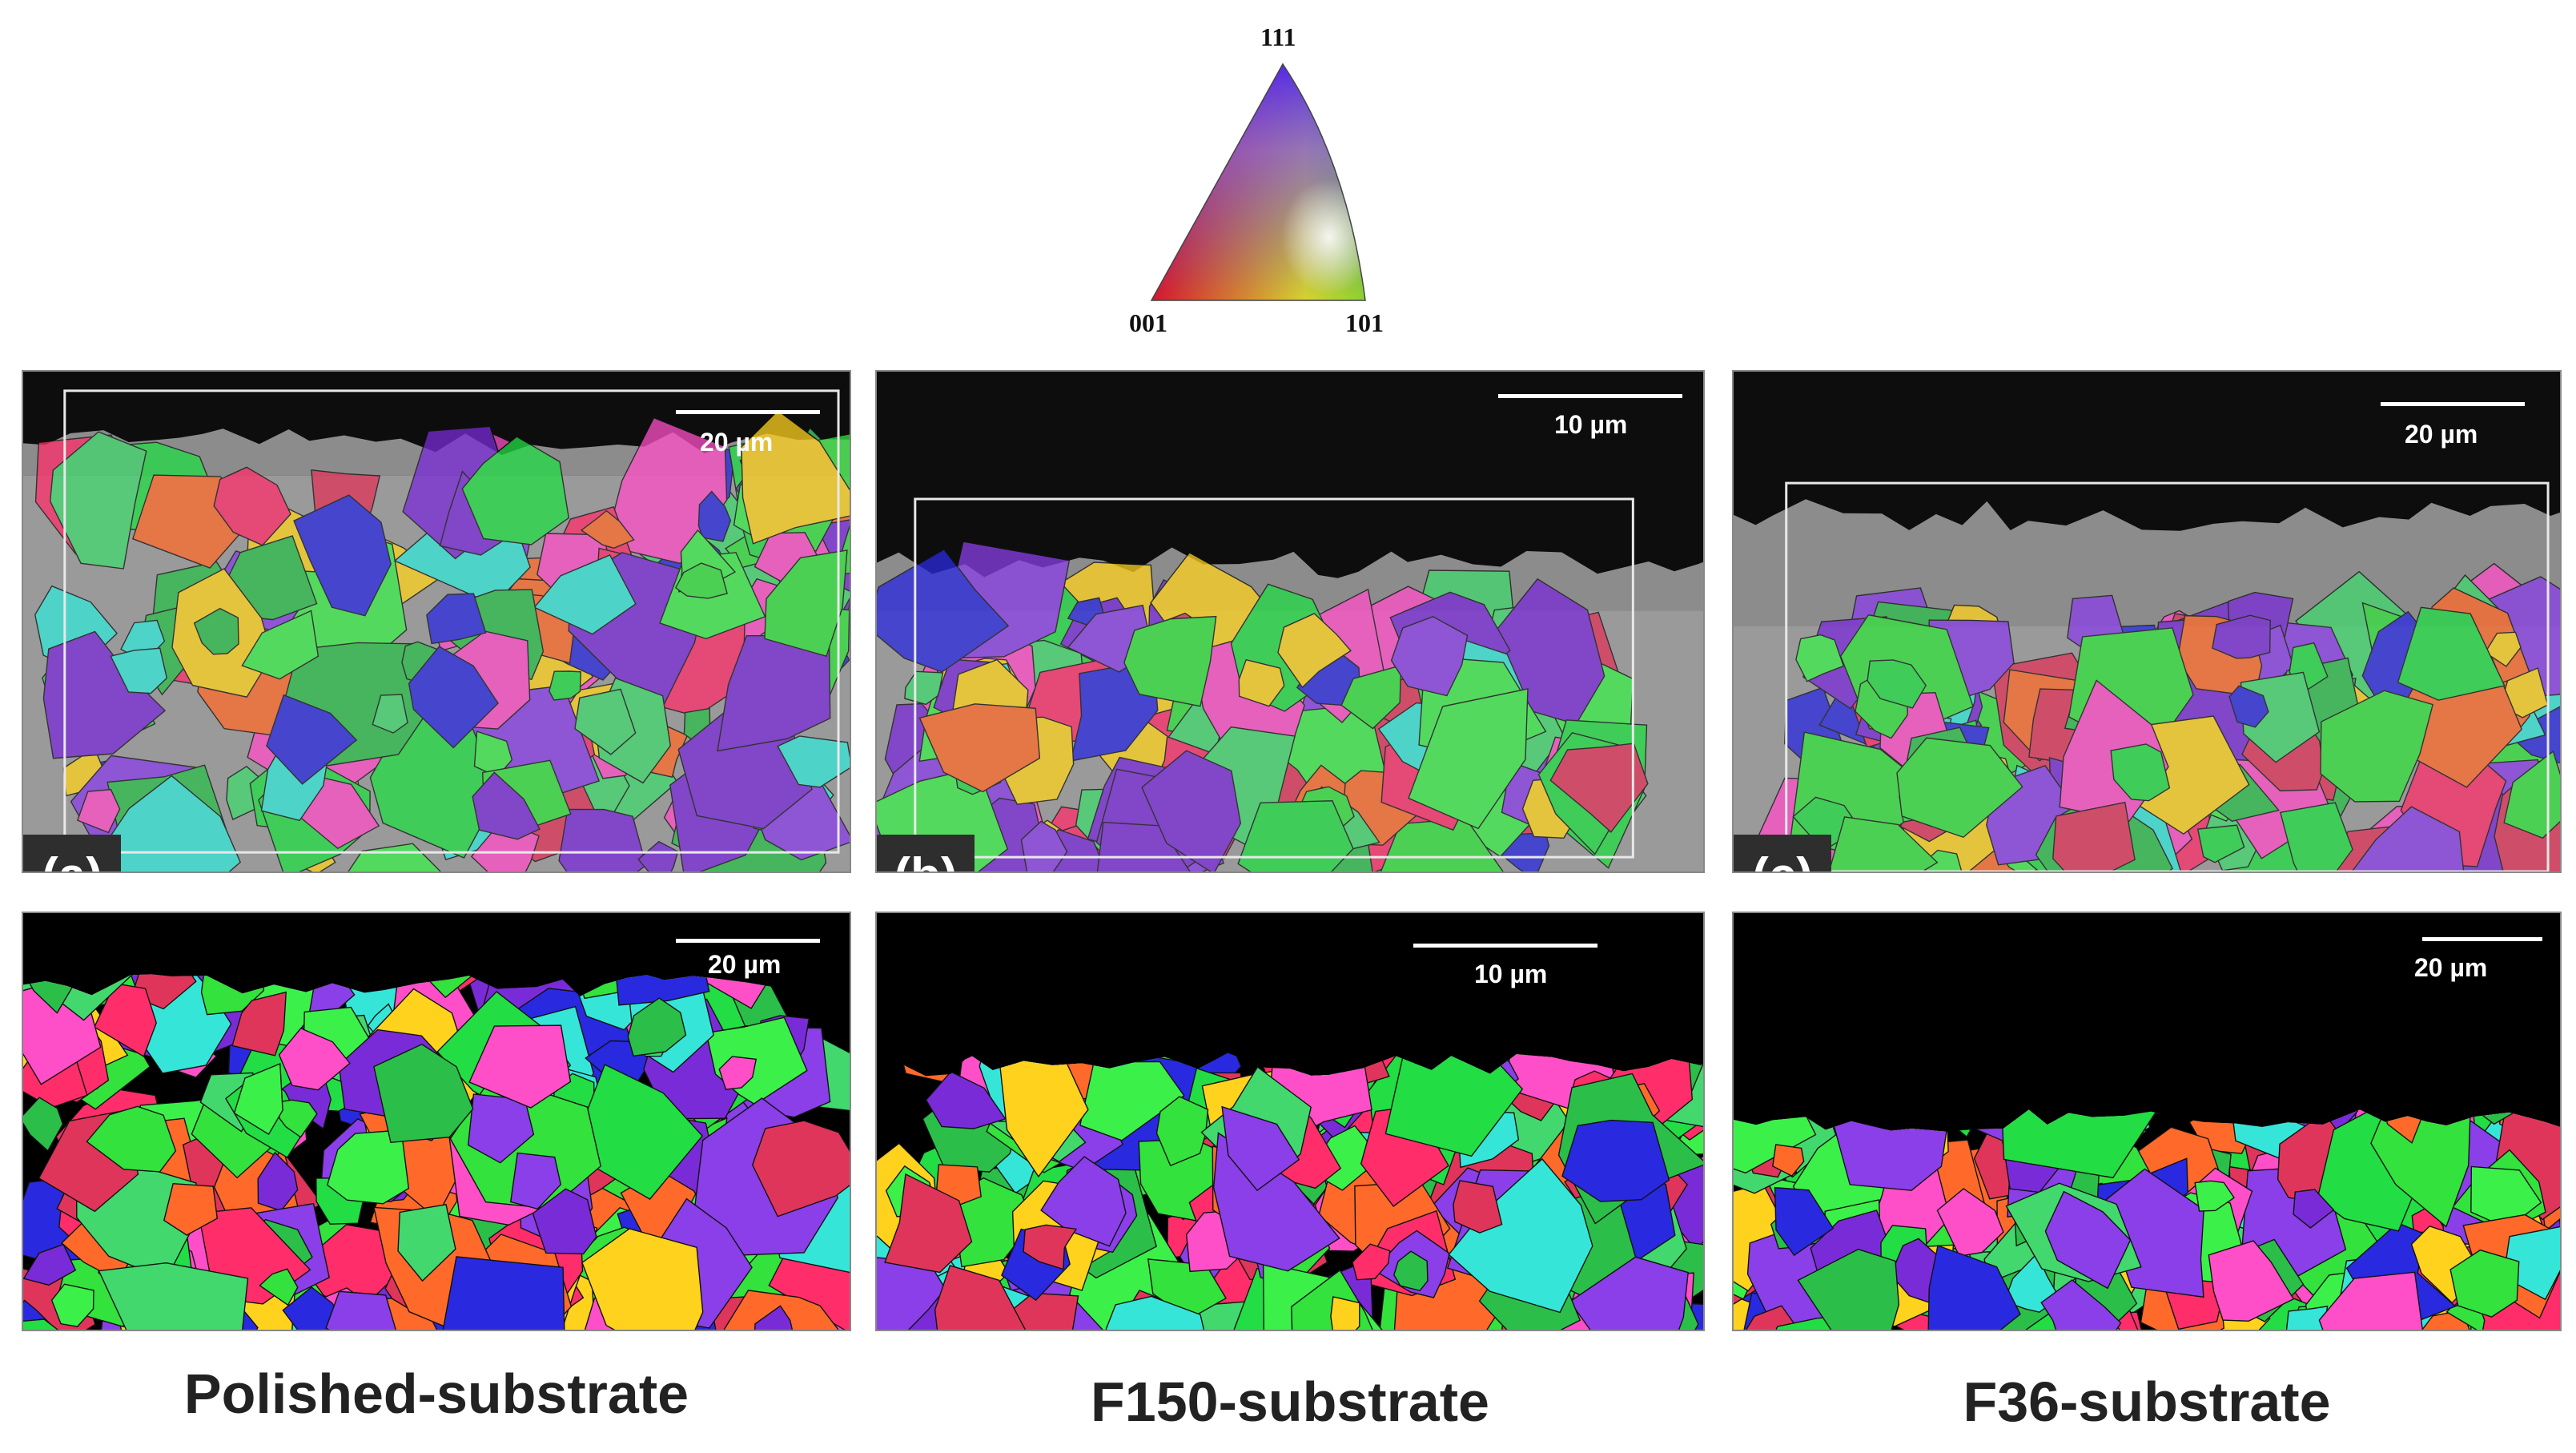 The height and width of the screenshot is (1453, 2576). I want to click on panel-a-caption: Polished-substrate, so click(436, 1393).